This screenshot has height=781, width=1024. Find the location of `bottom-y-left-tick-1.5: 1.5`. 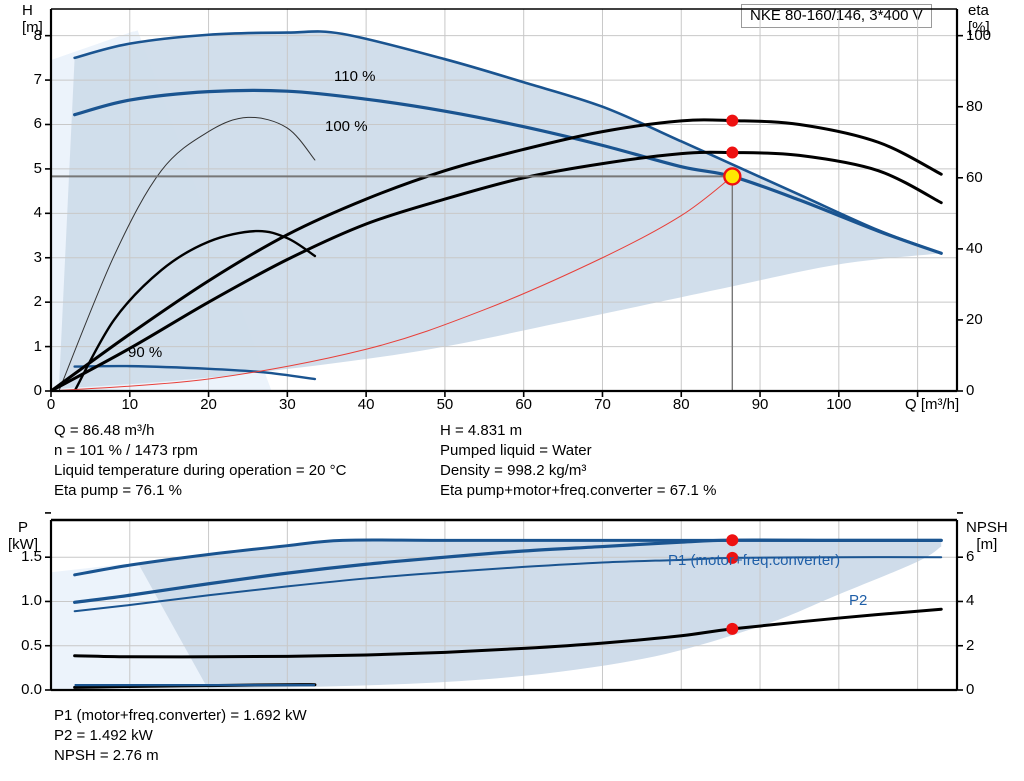

bottom-y-left-tick-1.5: 1.5 is located at coordinates (31, 557).